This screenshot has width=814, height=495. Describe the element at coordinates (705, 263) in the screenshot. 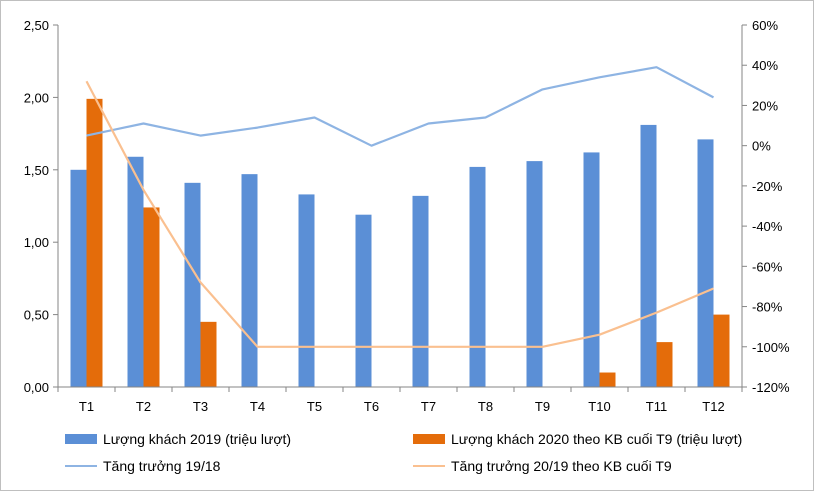

I see `bar-2019-t12` at that location.